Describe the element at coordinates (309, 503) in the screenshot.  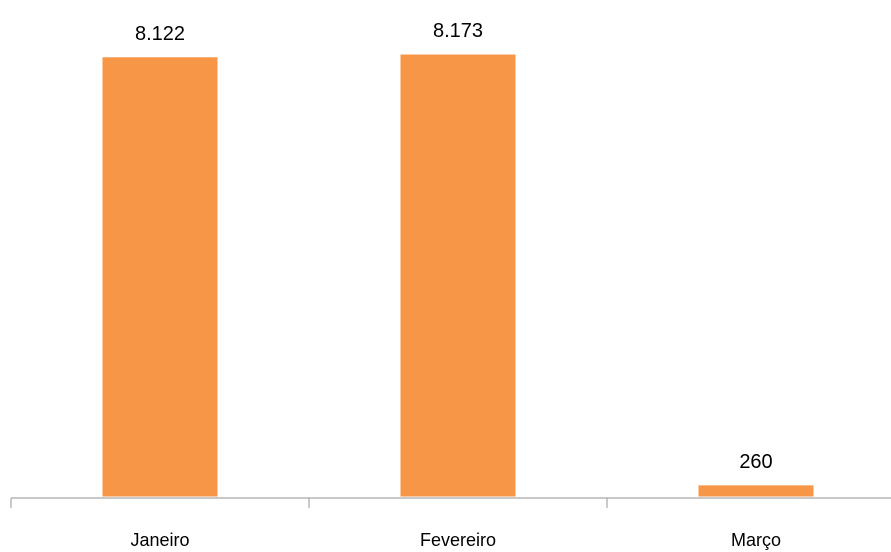
I see `x-axis-ticks` at that location.